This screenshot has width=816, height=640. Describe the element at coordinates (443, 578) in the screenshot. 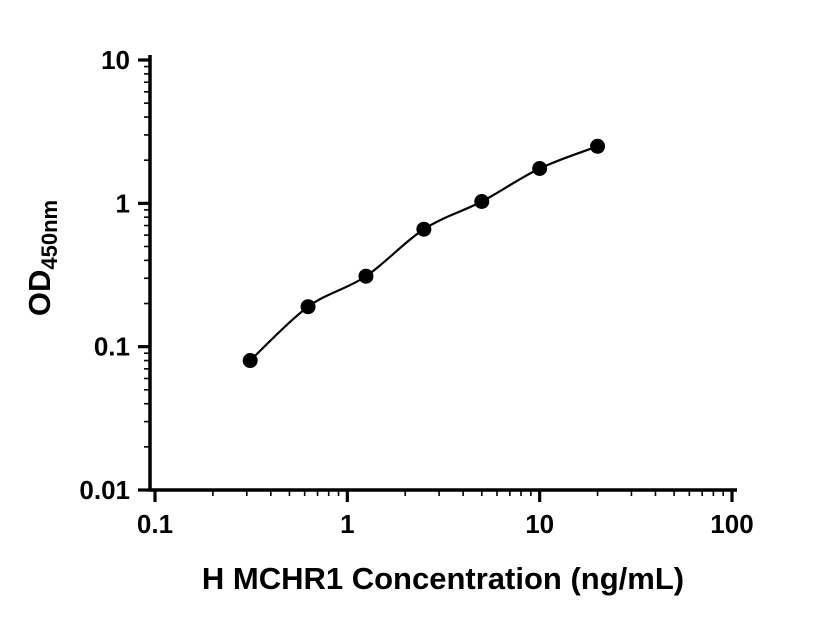

I see `x-axis-title: H MCHR1 Concentration (ng/mL)` at that location.